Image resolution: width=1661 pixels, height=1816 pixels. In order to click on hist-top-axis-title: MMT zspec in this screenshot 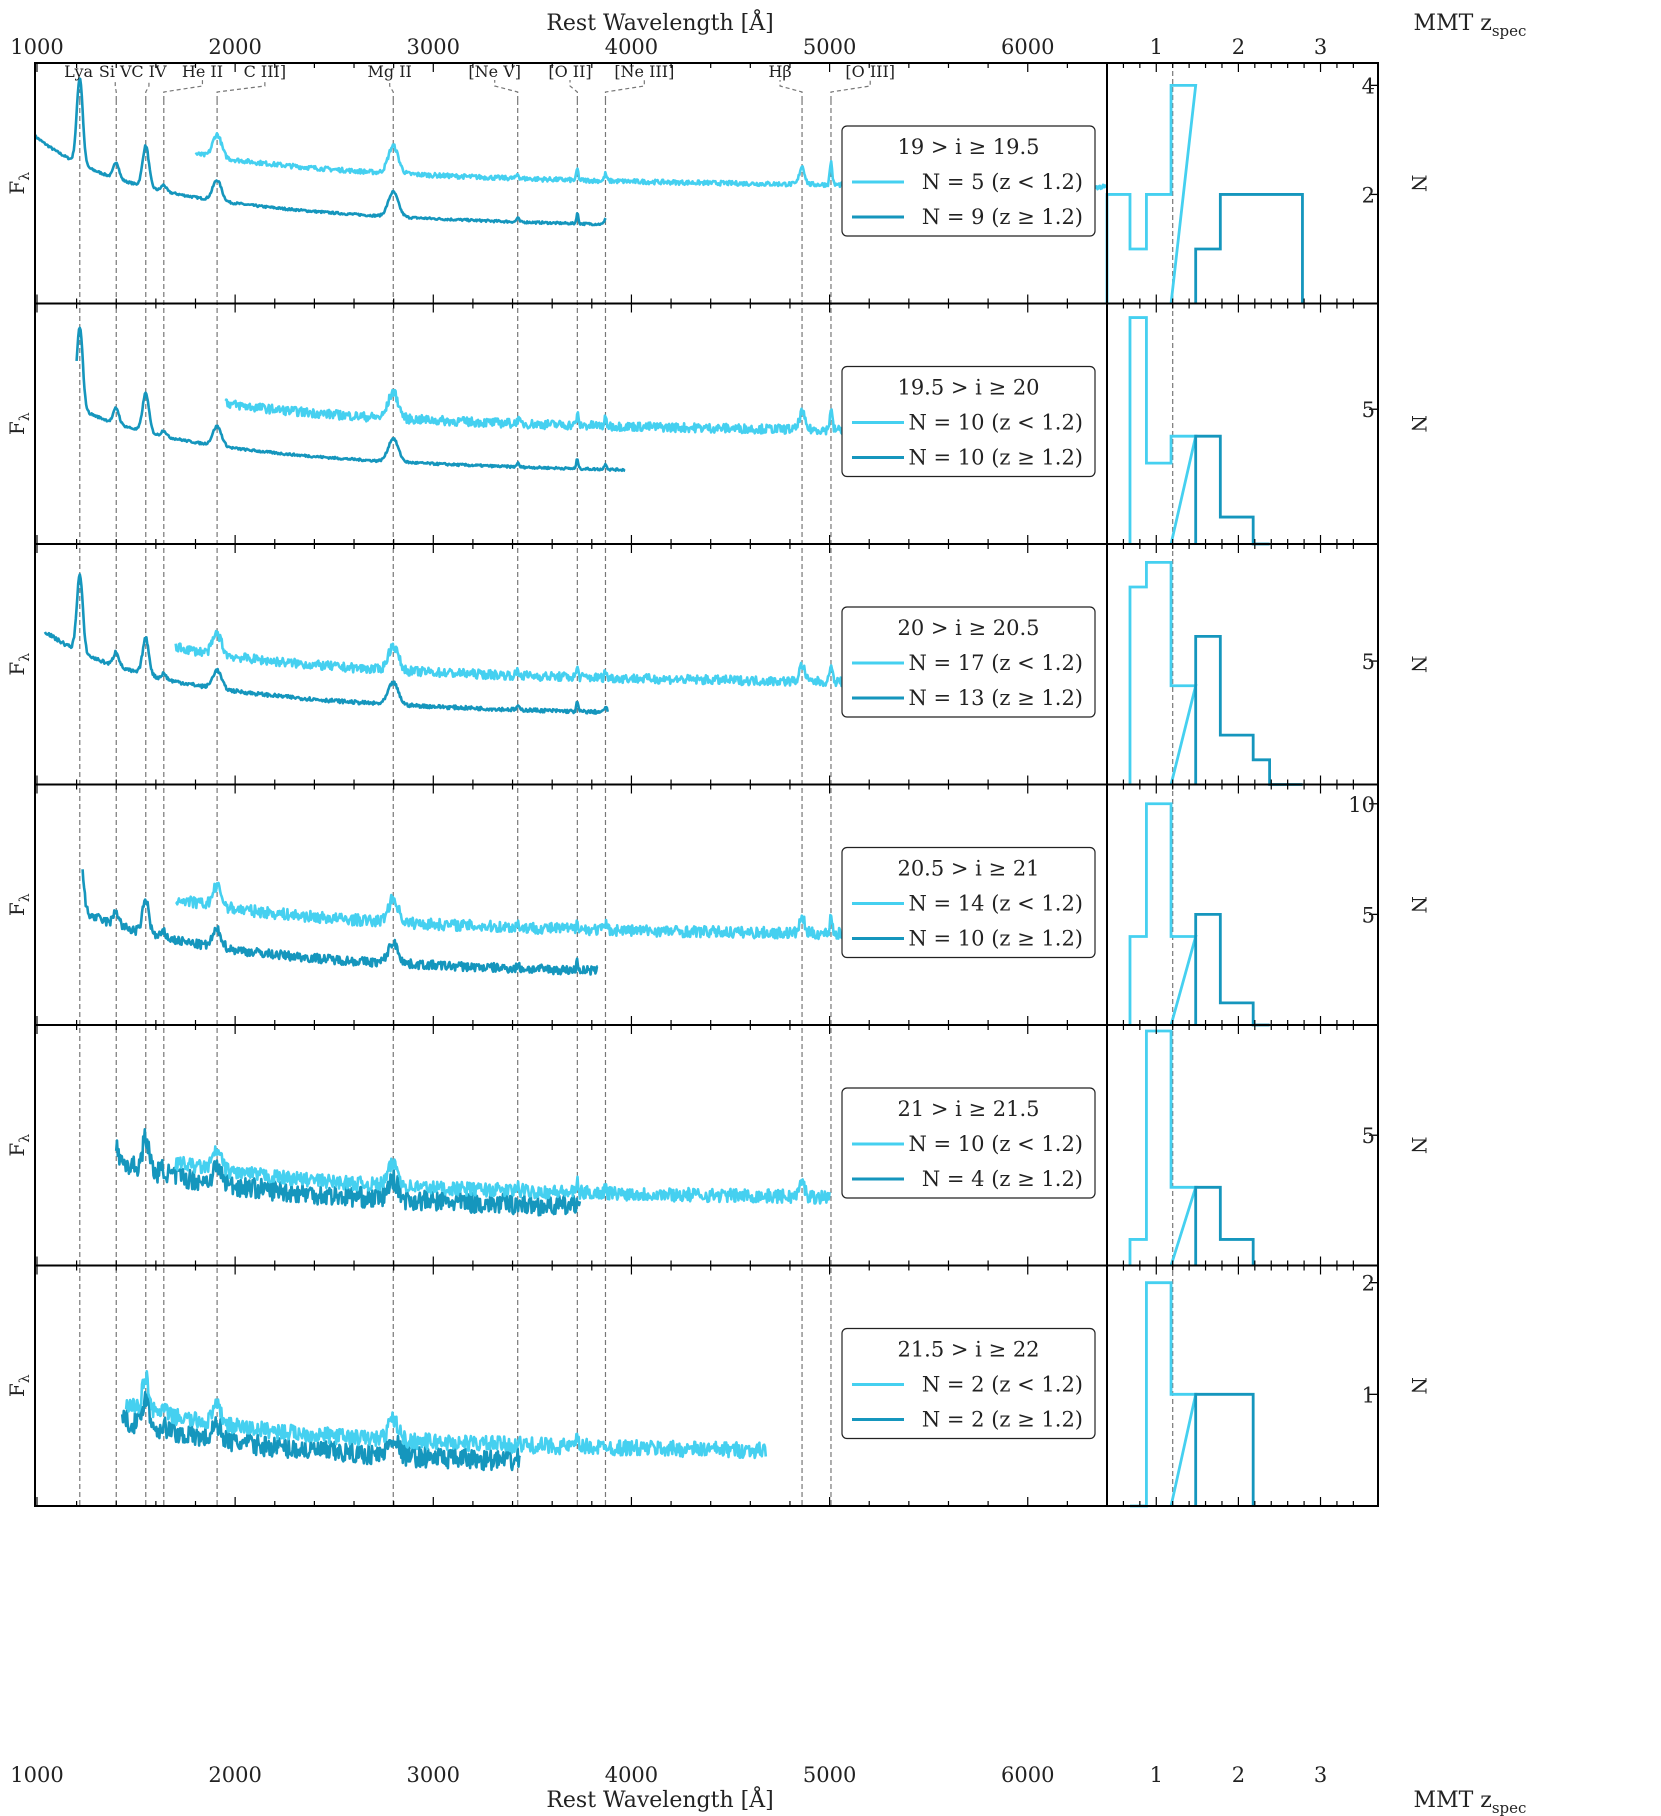, I will do `click(1470, 25)`.